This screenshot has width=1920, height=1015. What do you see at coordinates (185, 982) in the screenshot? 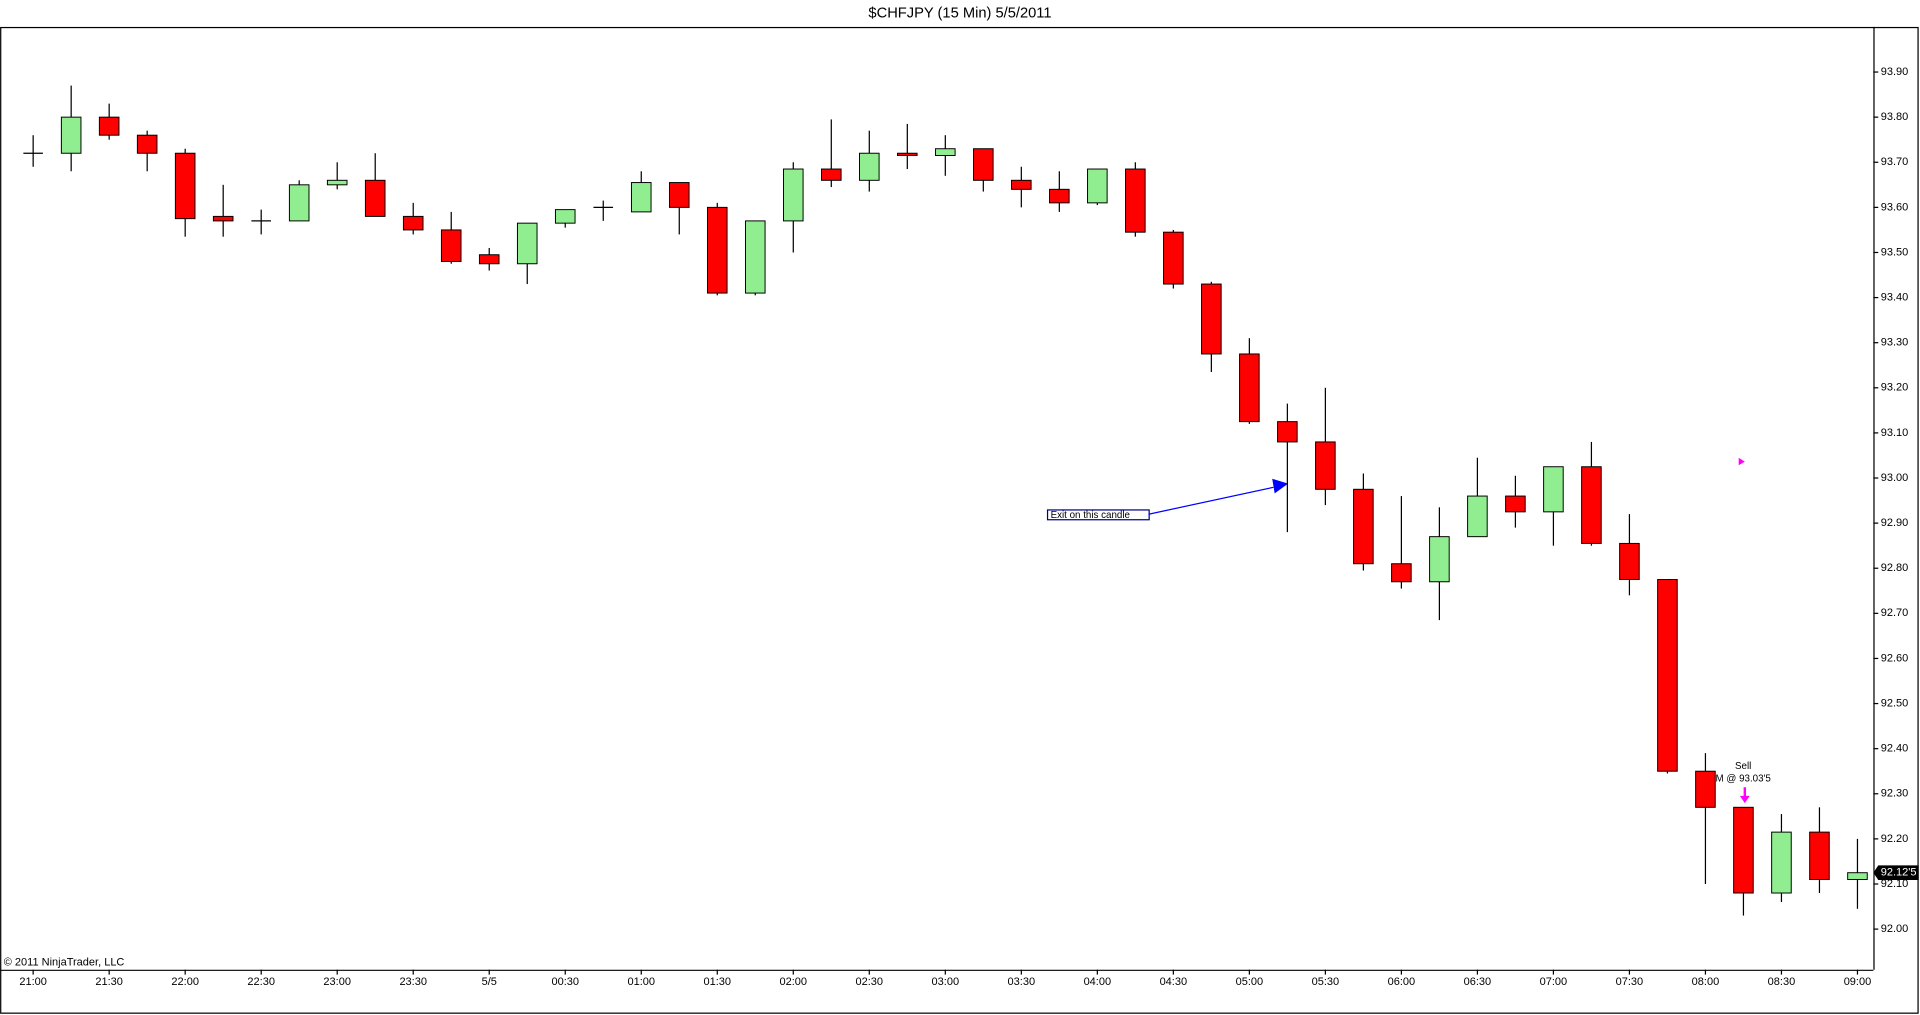
I see `x-tick-label: 22:00` at bounding box center [185, 982].